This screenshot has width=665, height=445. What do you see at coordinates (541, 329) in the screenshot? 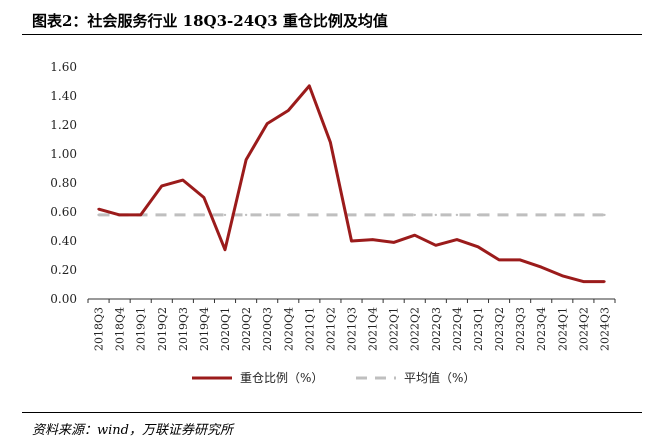
I see `x-tick-label: 2023Q4` at bounding box center [541, 329].